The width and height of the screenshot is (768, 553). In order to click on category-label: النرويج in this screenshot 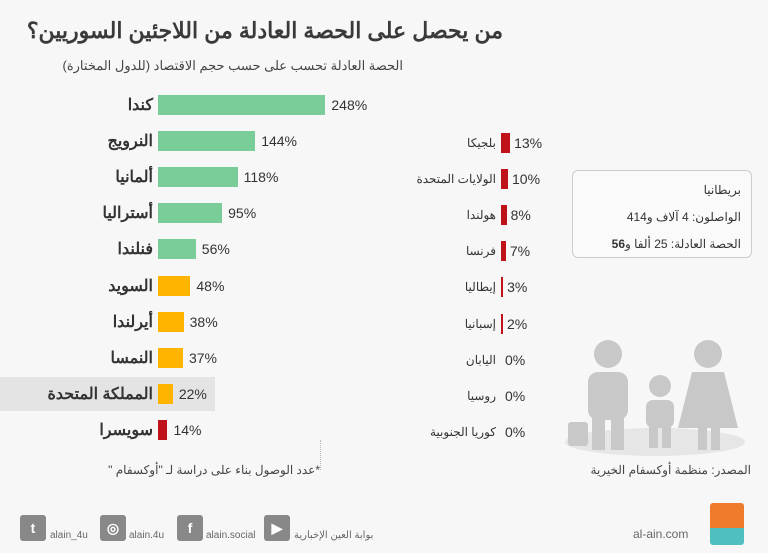, I will do `click(130, 142)`.